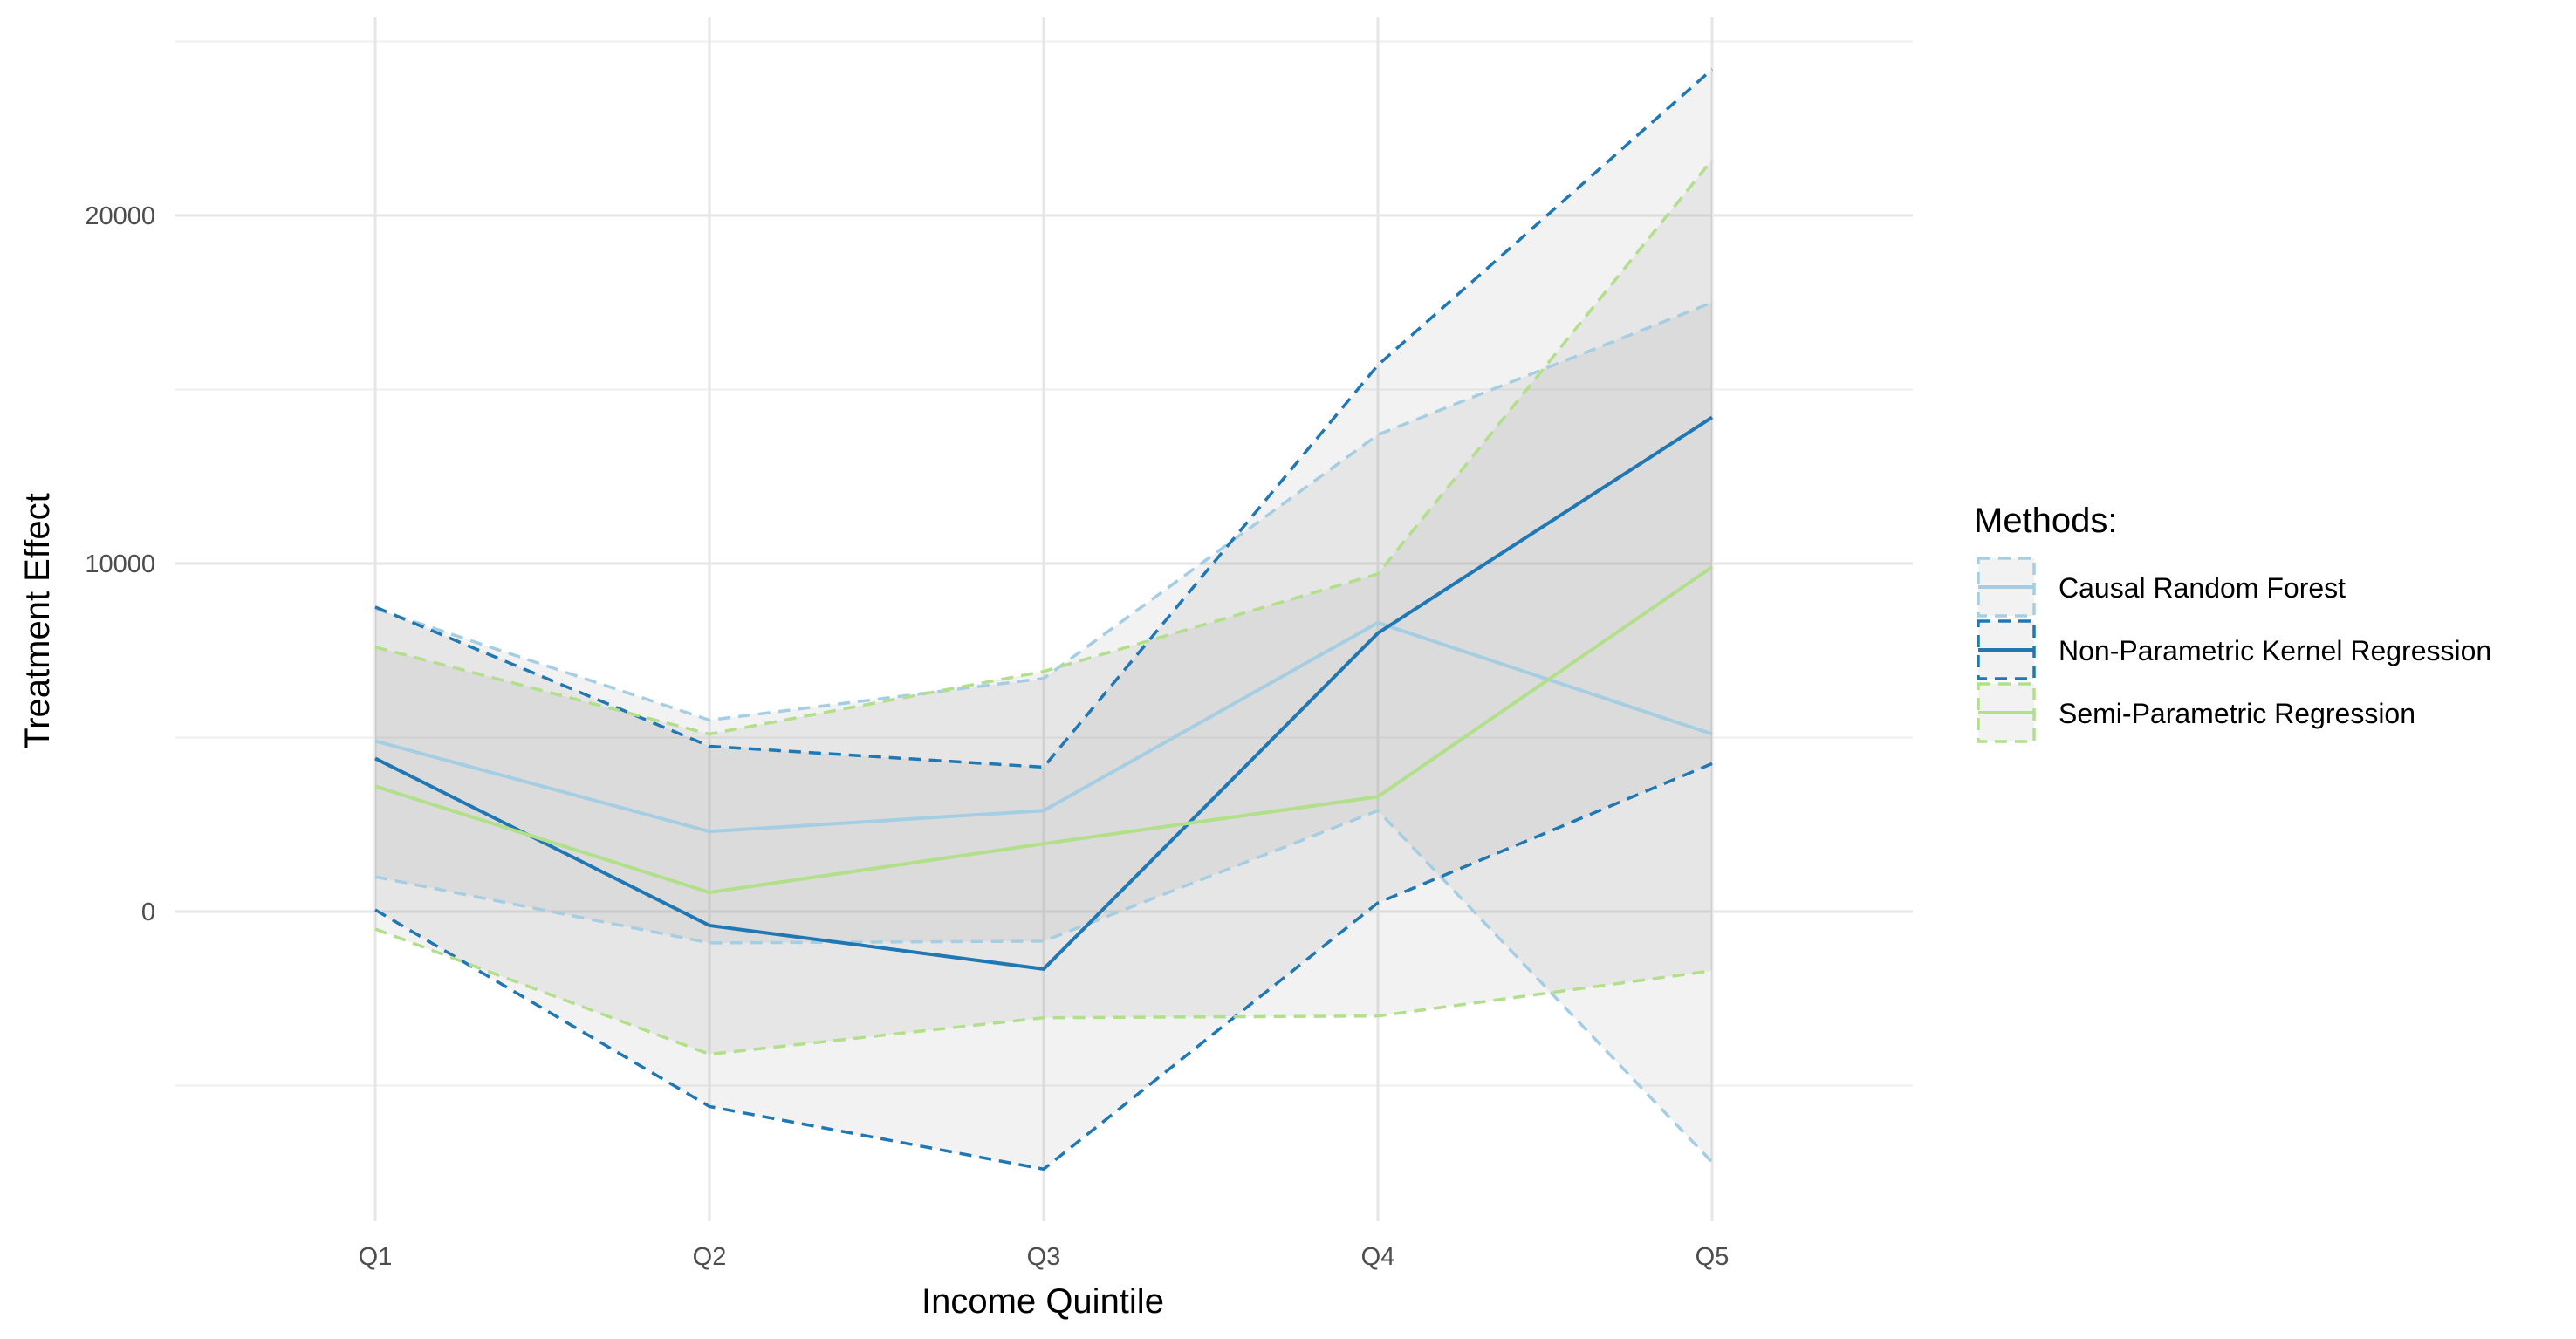 This screenshot has width=2576, height=1339. I want to click on legend-item-semi-parametric-regression: Semi-Parametric Regression, so click(2196, 712).